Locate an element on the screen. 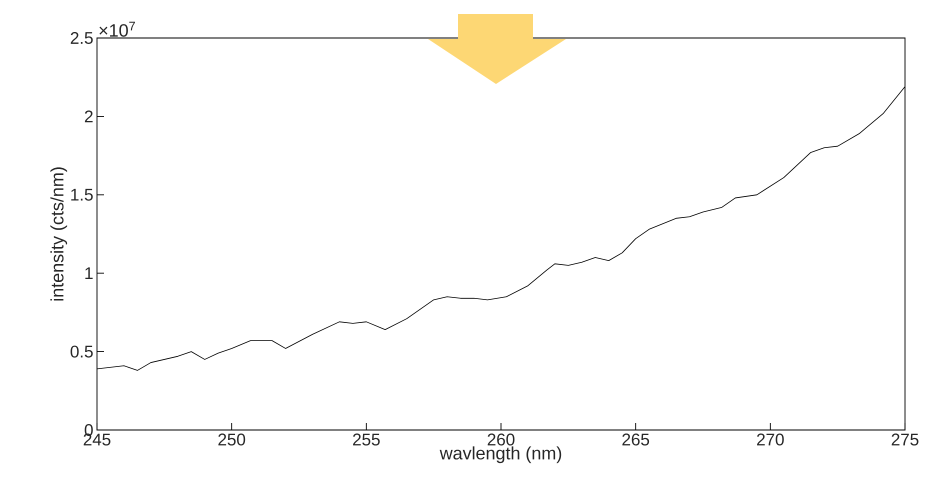 The height and width of the screenshot is (499, 952). x-tick-label: 265 is located at coordinates (636, 440).